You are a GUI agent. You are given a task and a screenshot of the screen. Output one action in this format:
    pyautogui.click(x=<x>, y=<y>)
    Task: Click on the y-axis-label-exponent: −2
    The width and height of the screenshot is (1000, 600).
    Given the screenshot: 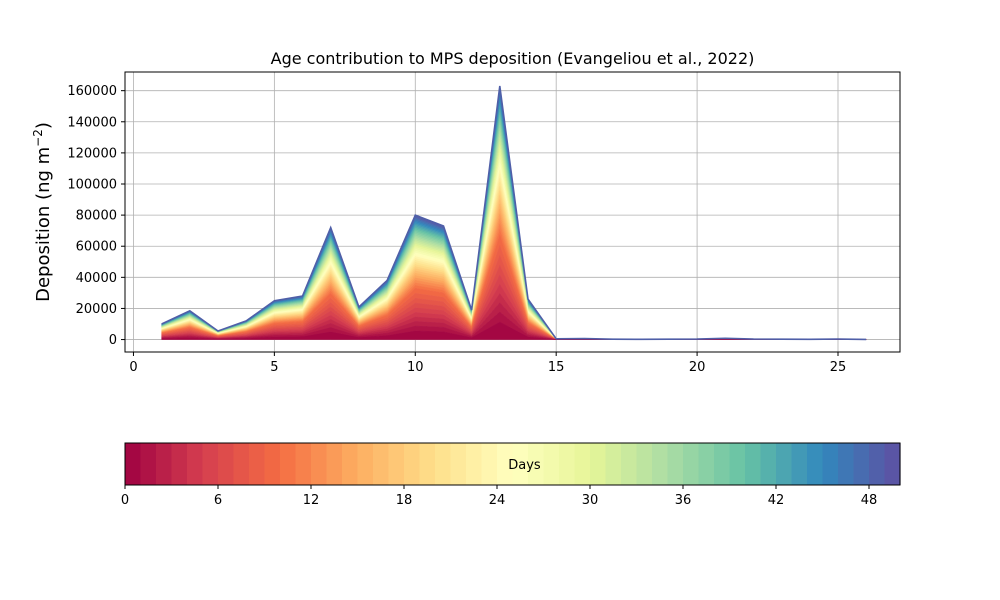 What is the action you would take?
    pyautogui.click(x=38, y=138)
    